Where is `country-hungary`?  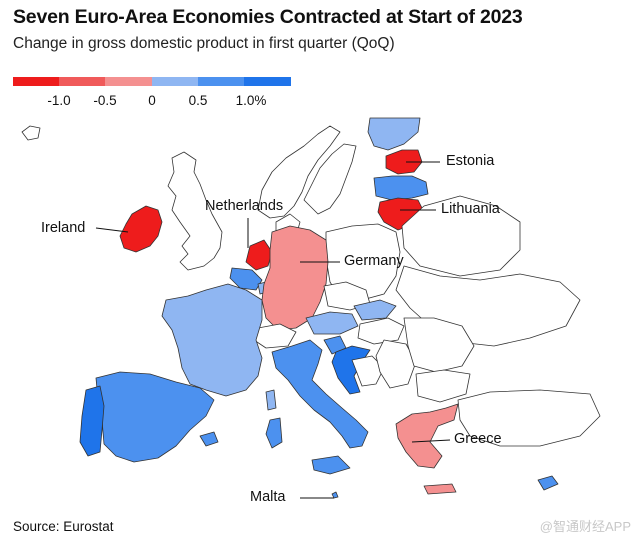 country-hungary is located at coordinates (381, 331).